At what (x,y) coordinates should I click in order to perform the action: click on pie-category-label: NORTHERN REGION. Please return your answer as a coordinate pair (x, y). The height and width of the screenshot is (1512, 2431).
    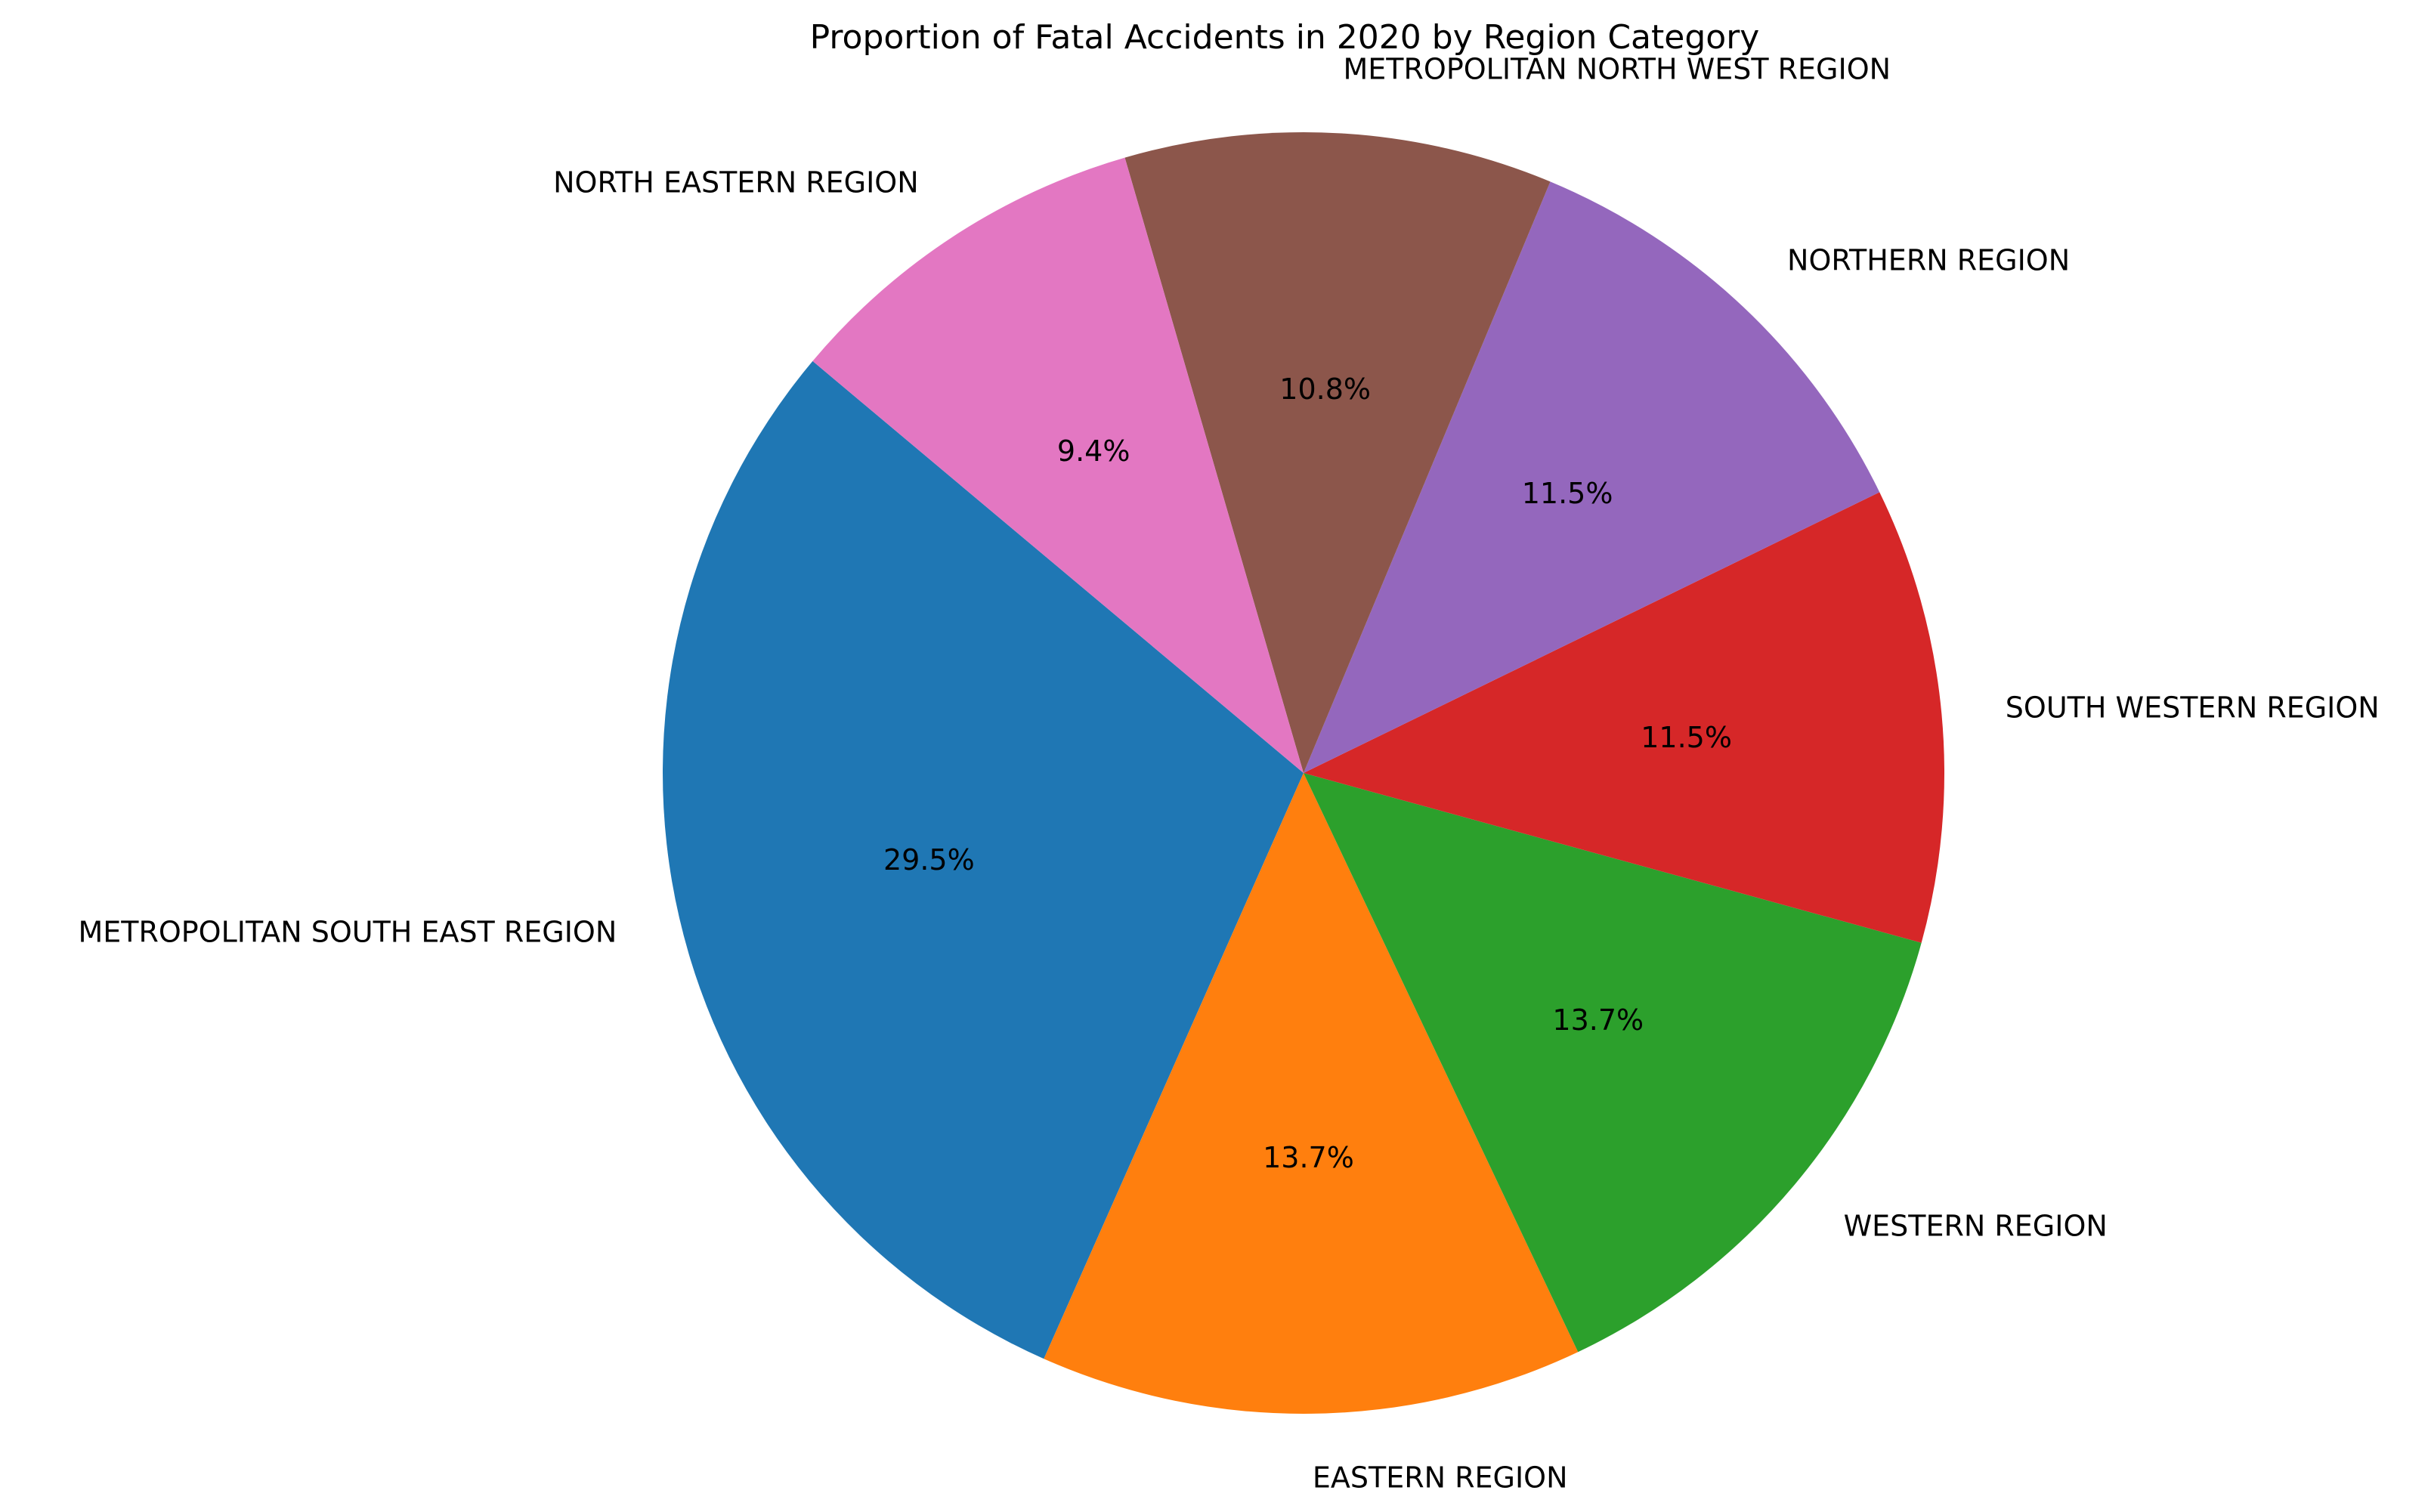
    Looking at the image, I should click on (1929, 260).